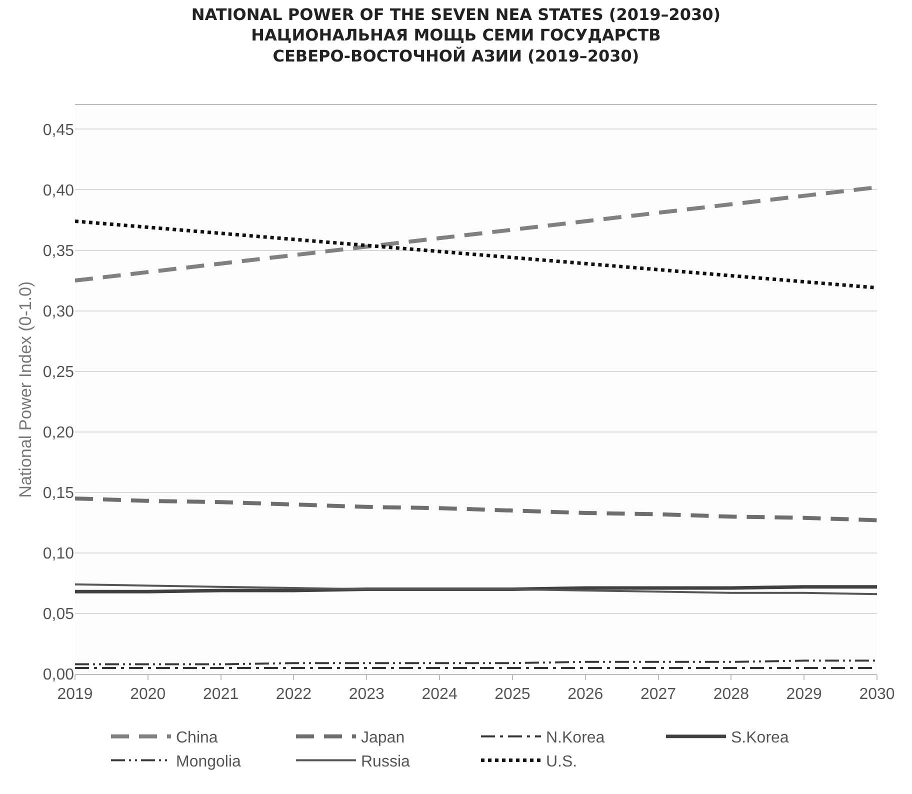  What do you see at coordinates (197, 738) in the screenshot?
I see `legend-label: China` at bounding box center [197, 738].